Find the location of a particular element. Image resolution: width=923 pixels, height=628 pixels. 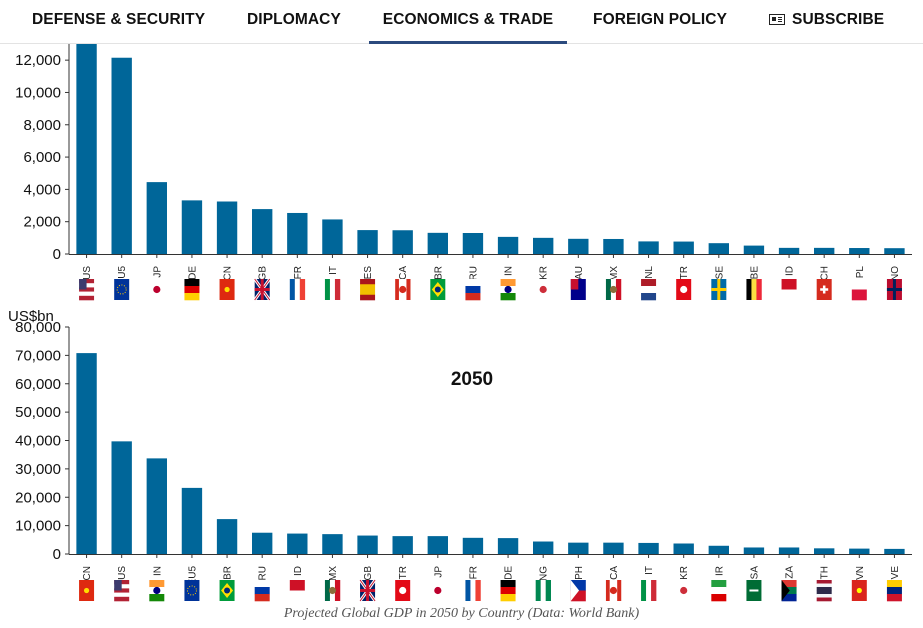

flag-nl-icon is located at coordinates (649, 290).